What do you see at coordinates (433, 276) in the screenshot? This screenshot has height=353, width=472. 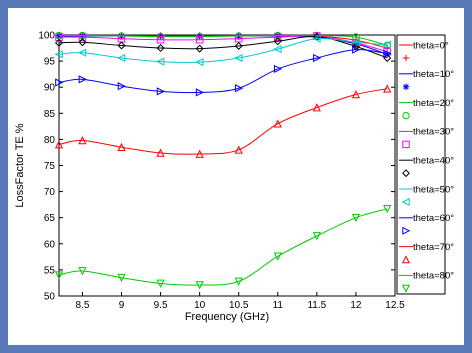 I see `legend-label: theta=80°` at bounding box center [433, 276].